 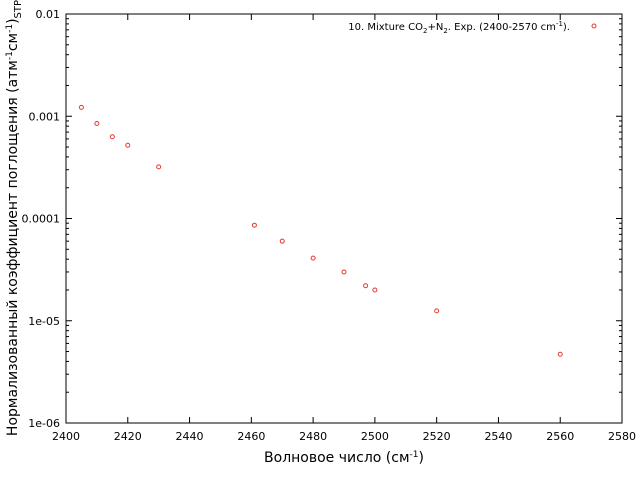 What do you see at coordinates (344, 458) in the screenshot?
I see `x-axis-label: Волновое число (см-1)` at bounding box center [344, 458].